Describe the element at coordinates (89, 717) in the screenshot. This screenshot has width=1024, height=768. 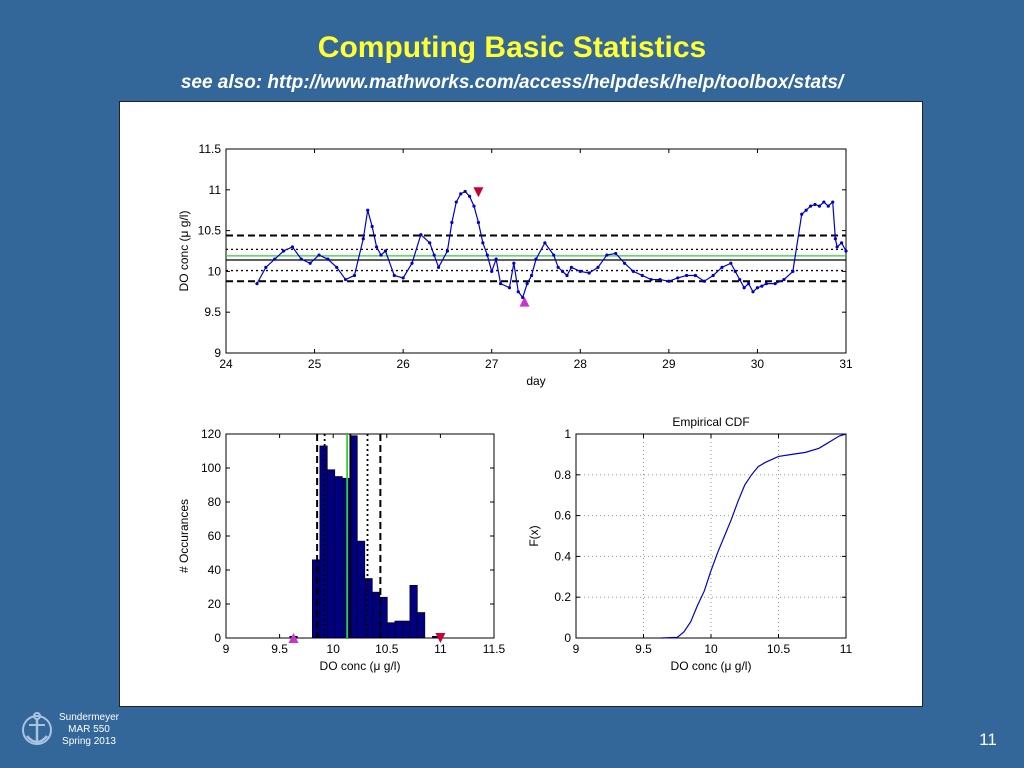
I see `credit-author: Sundermeyer` at that location.